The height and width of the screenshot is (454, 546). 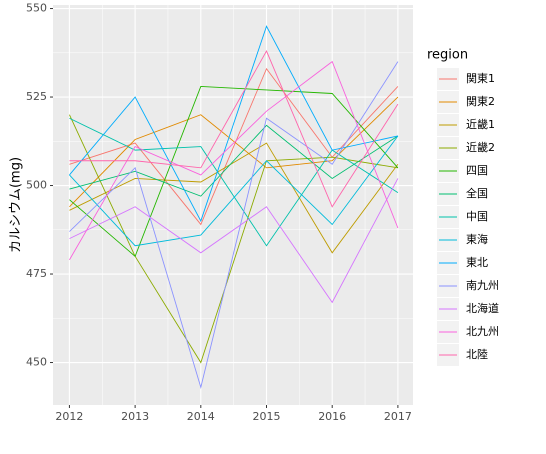 What do you see at coordinates (477, 216) in the screenshot?
I see `legend-label: 中国` at bounding box center [477, 216].